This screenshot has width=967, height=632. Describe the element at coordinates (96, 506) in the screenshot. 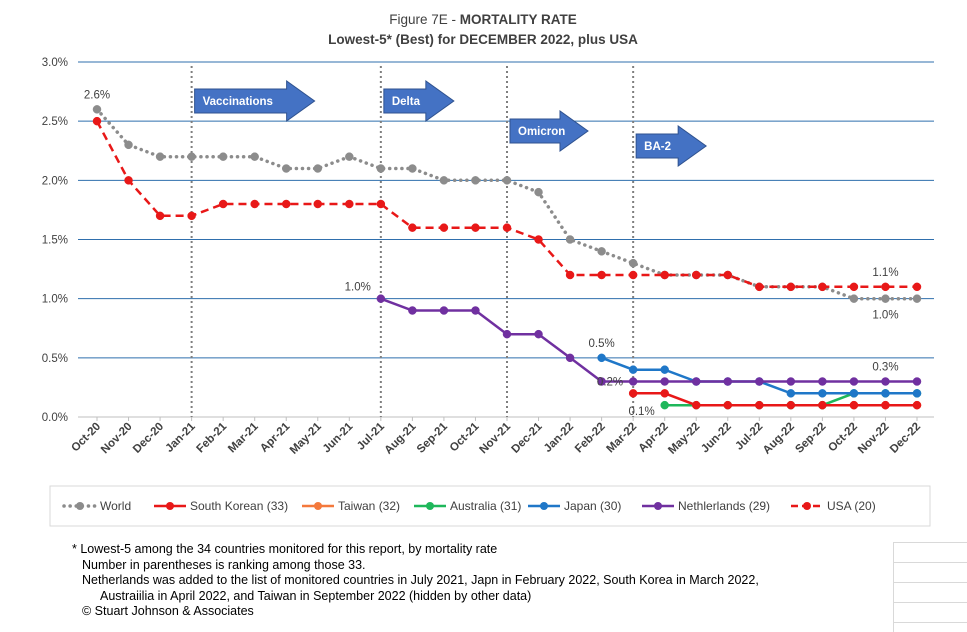

I see `legend-item: World` at that location.